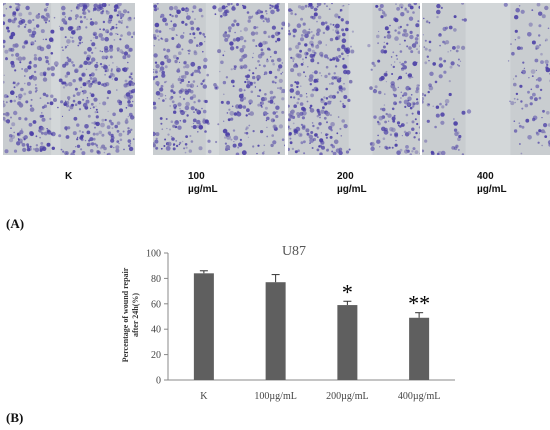  What do you see at coordinates (156, 279) in the screenshot?
I see `y-tick-label: 80` at bounding box center [156, 279].